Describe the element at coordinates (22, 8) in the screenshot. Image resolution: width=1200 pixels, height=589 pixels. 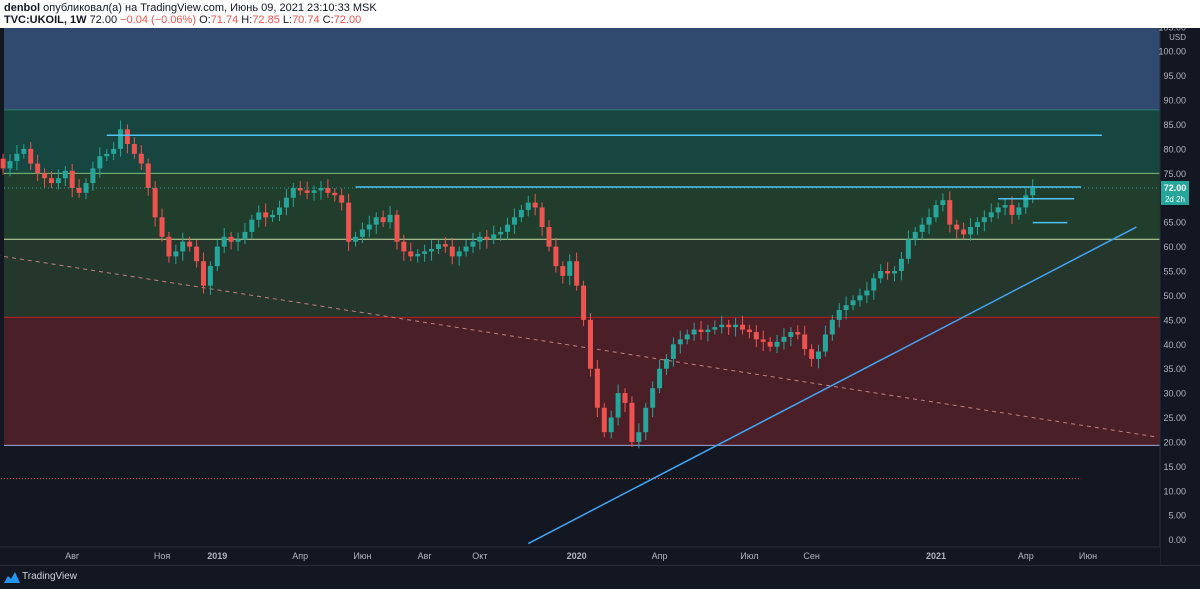
I see `author-name: denbol` at that location.